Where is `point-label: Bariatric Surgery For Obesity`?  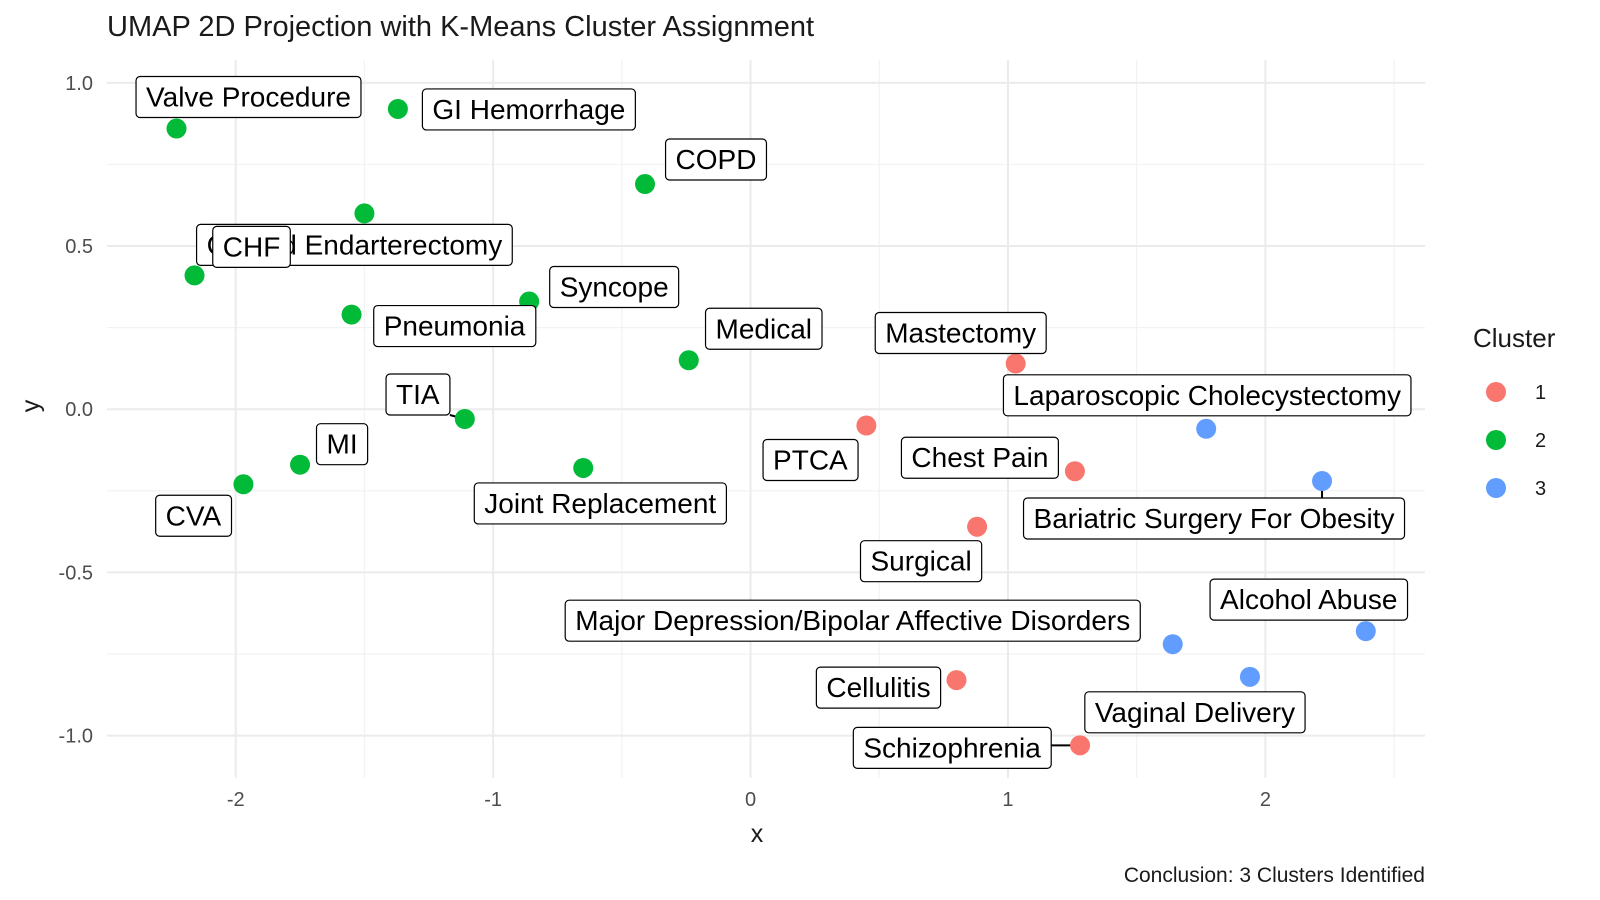 point-label: Bariatric Surgery For Obesity is located at coordinates (1214, 518).